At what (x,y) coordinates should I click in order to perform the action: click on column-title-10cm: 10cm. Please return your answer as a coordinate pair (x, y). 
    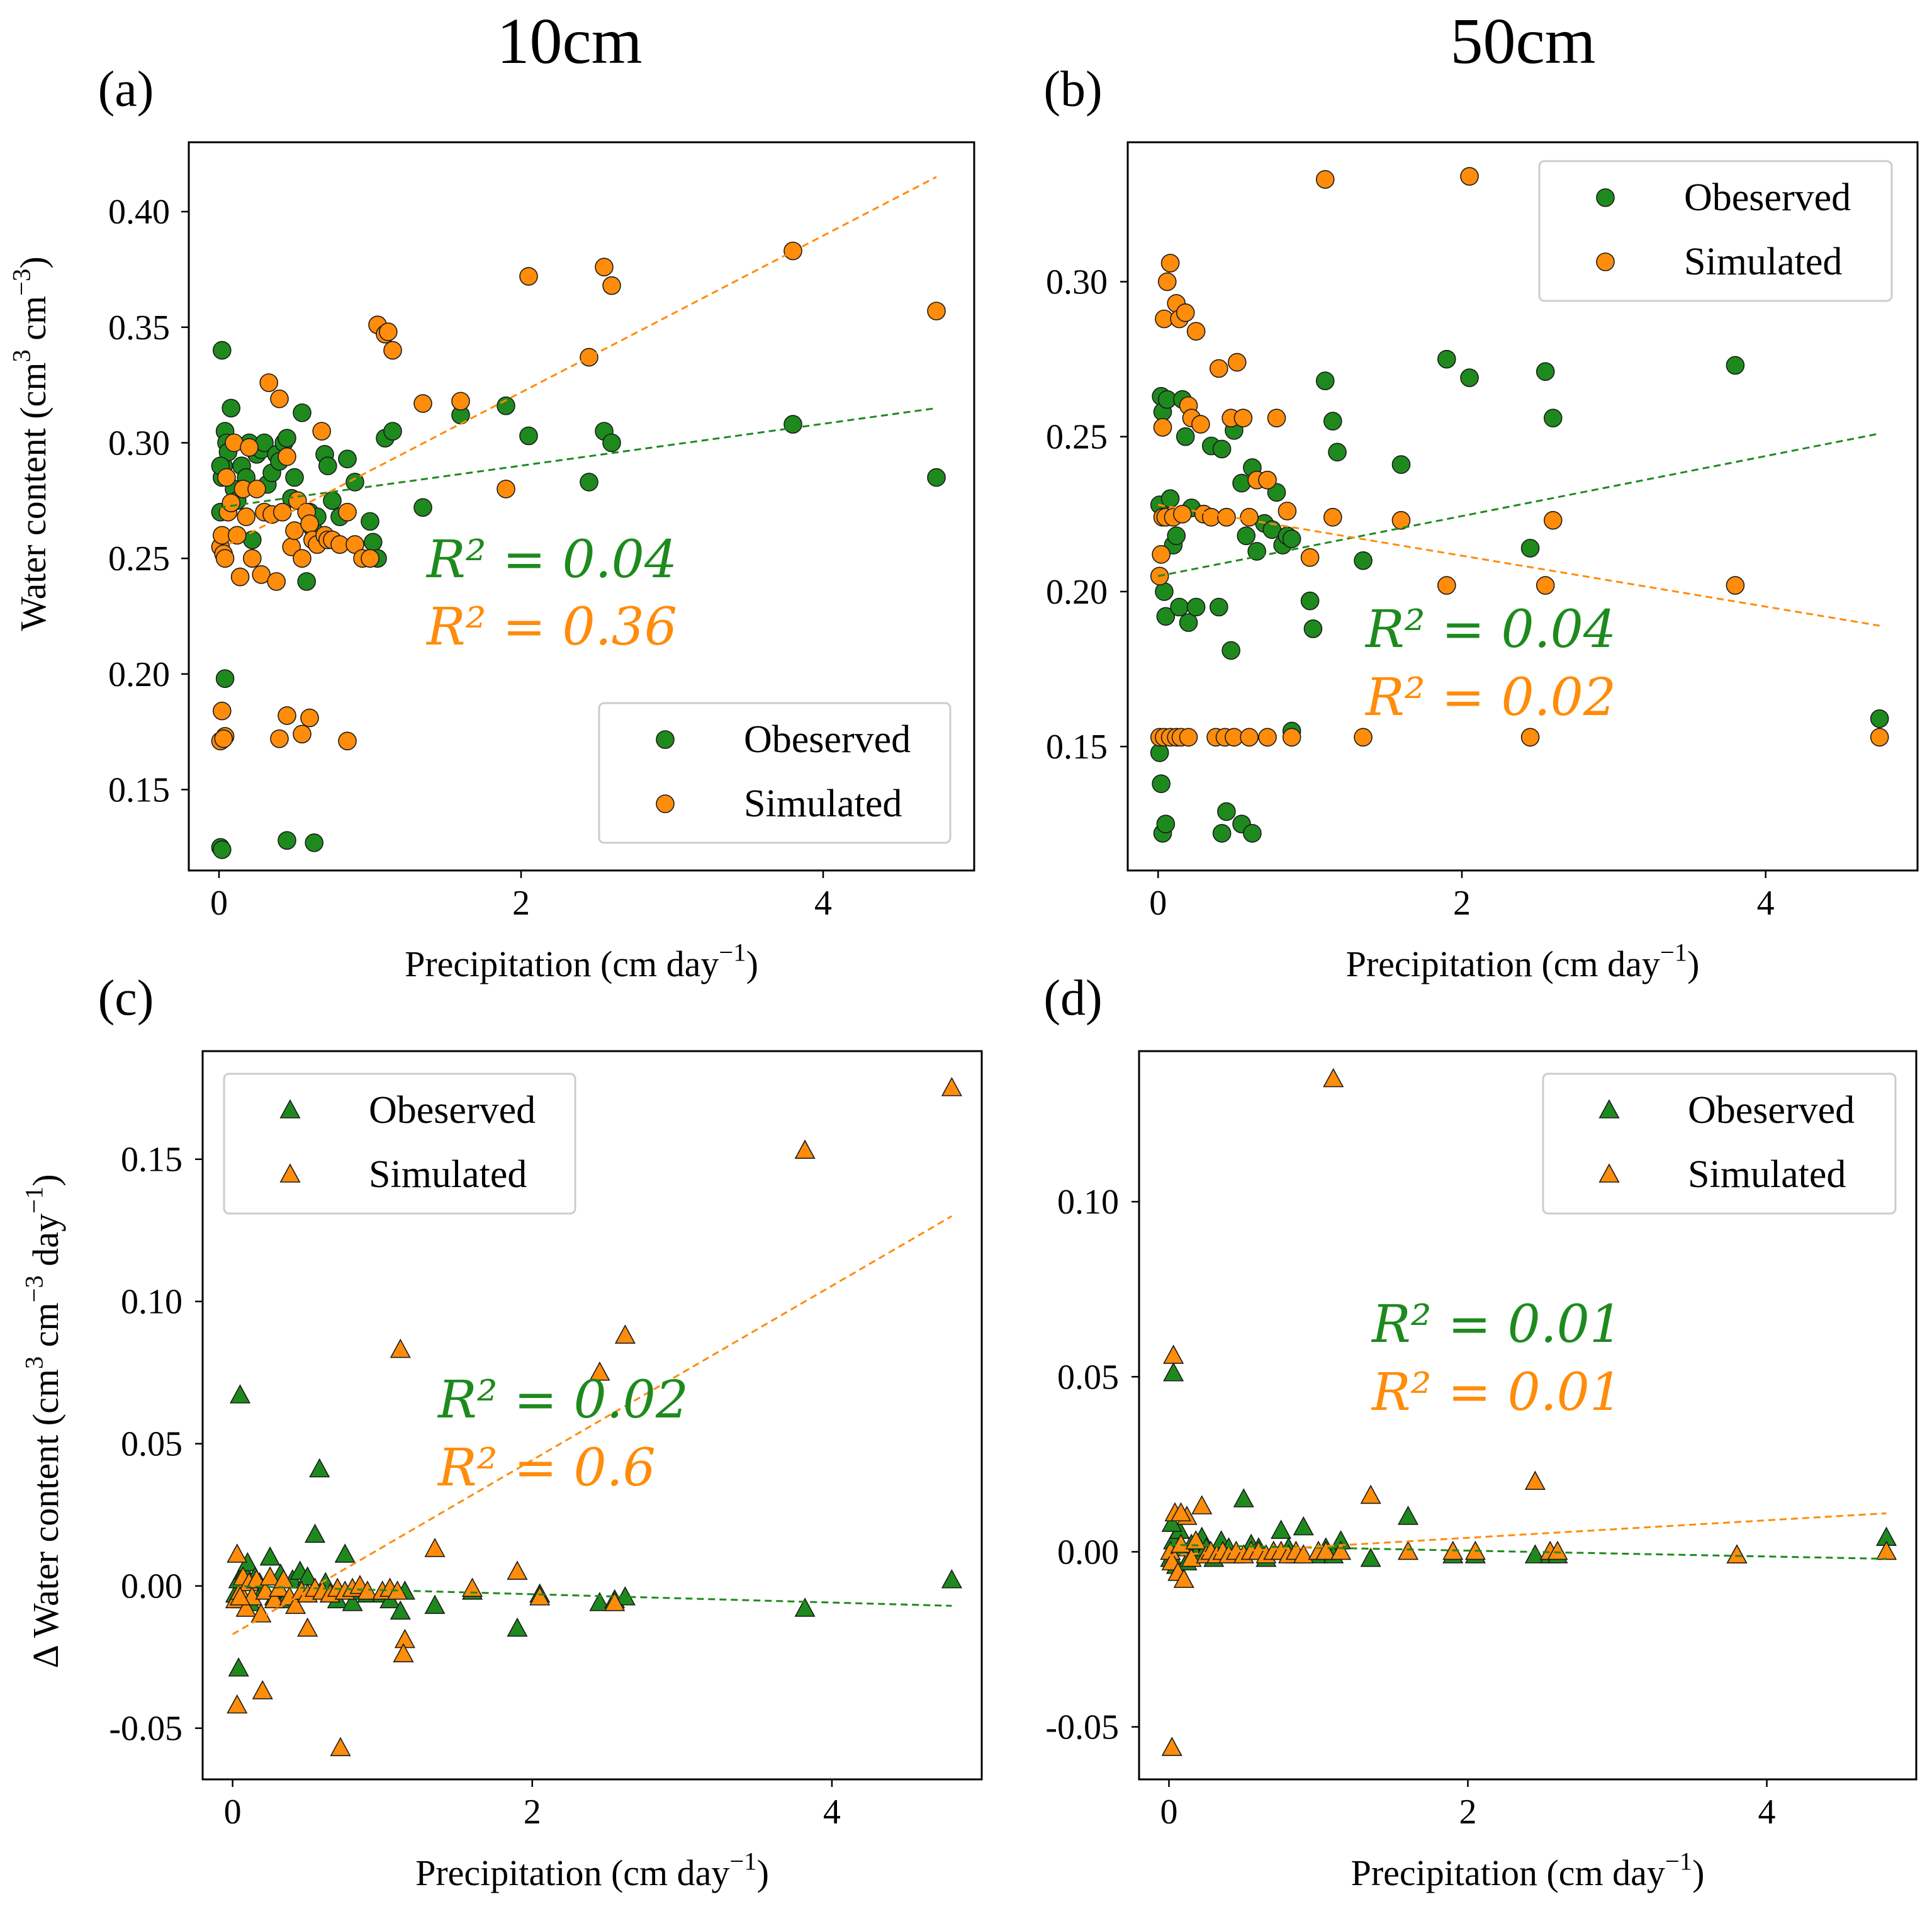
    Looking at the image, I should click on (569, 41).